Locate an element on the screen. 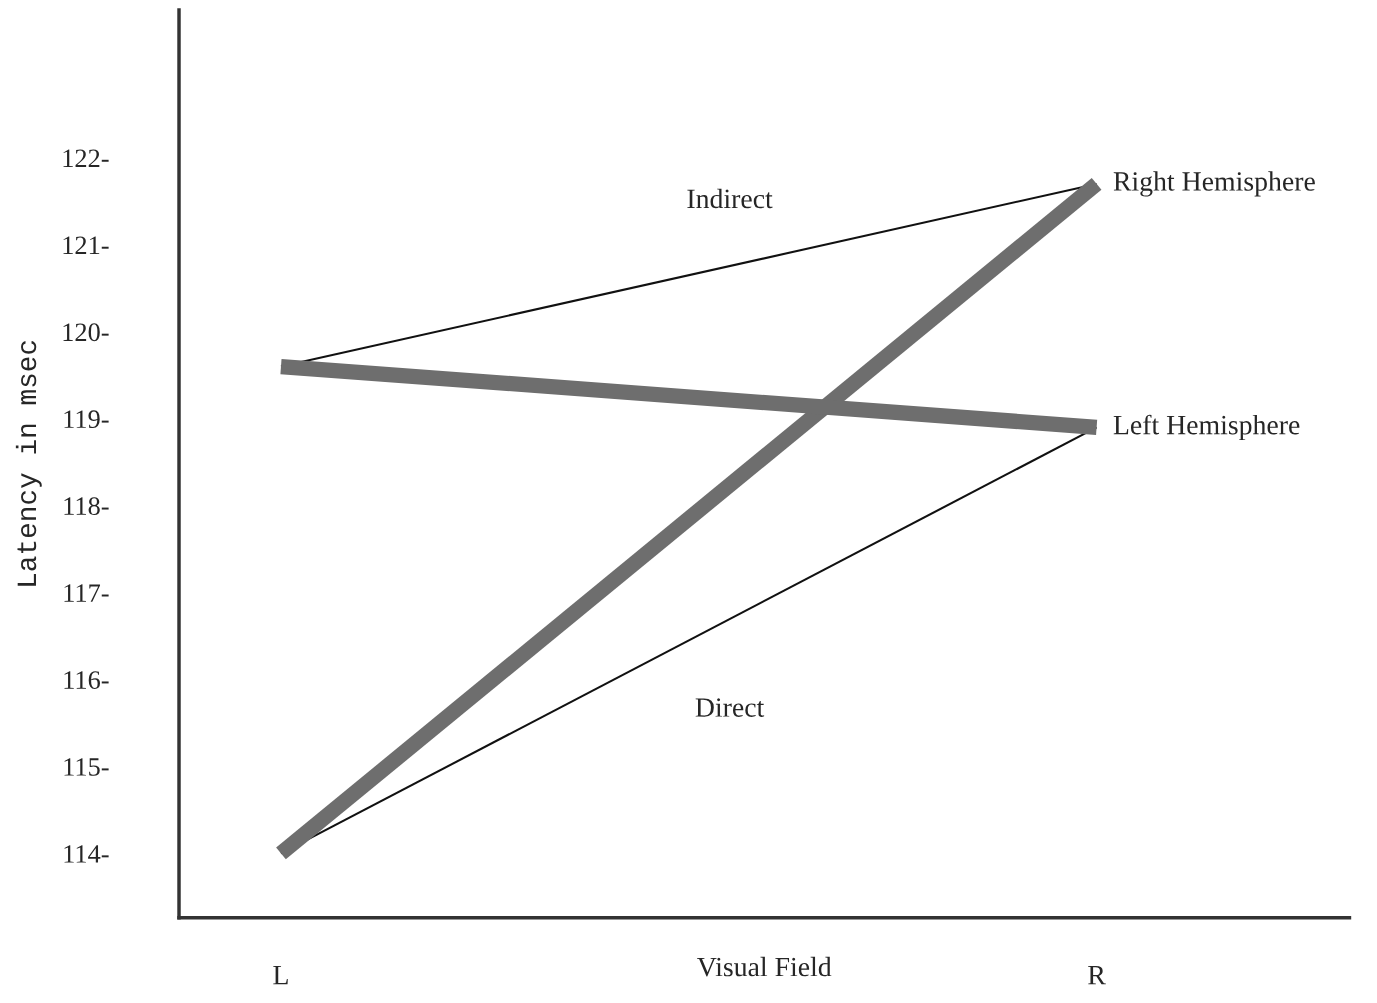 The width and height of the screenshot is (1377, 1003). x-tick-label: R is located at coordinates (1097, 975).